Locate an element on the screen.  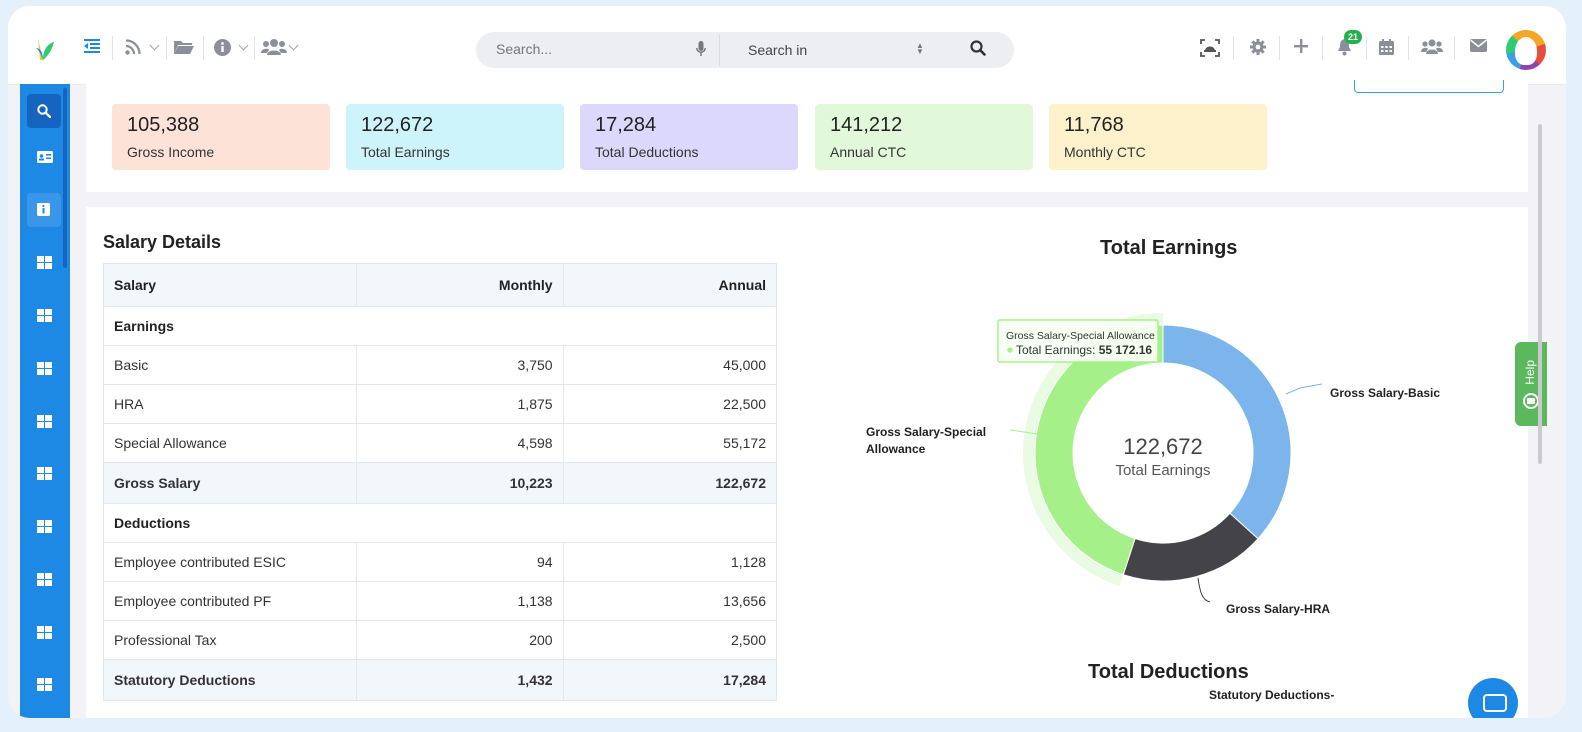
card-value: 122,672 is located at coordinates (397, 125).